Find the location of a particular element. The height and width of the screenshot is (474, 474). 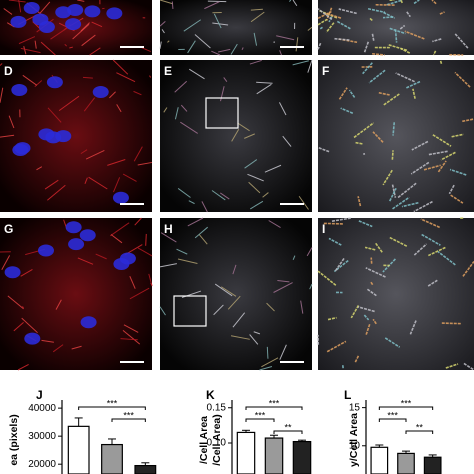

chart-title: K is located at coordinates (210, 395).